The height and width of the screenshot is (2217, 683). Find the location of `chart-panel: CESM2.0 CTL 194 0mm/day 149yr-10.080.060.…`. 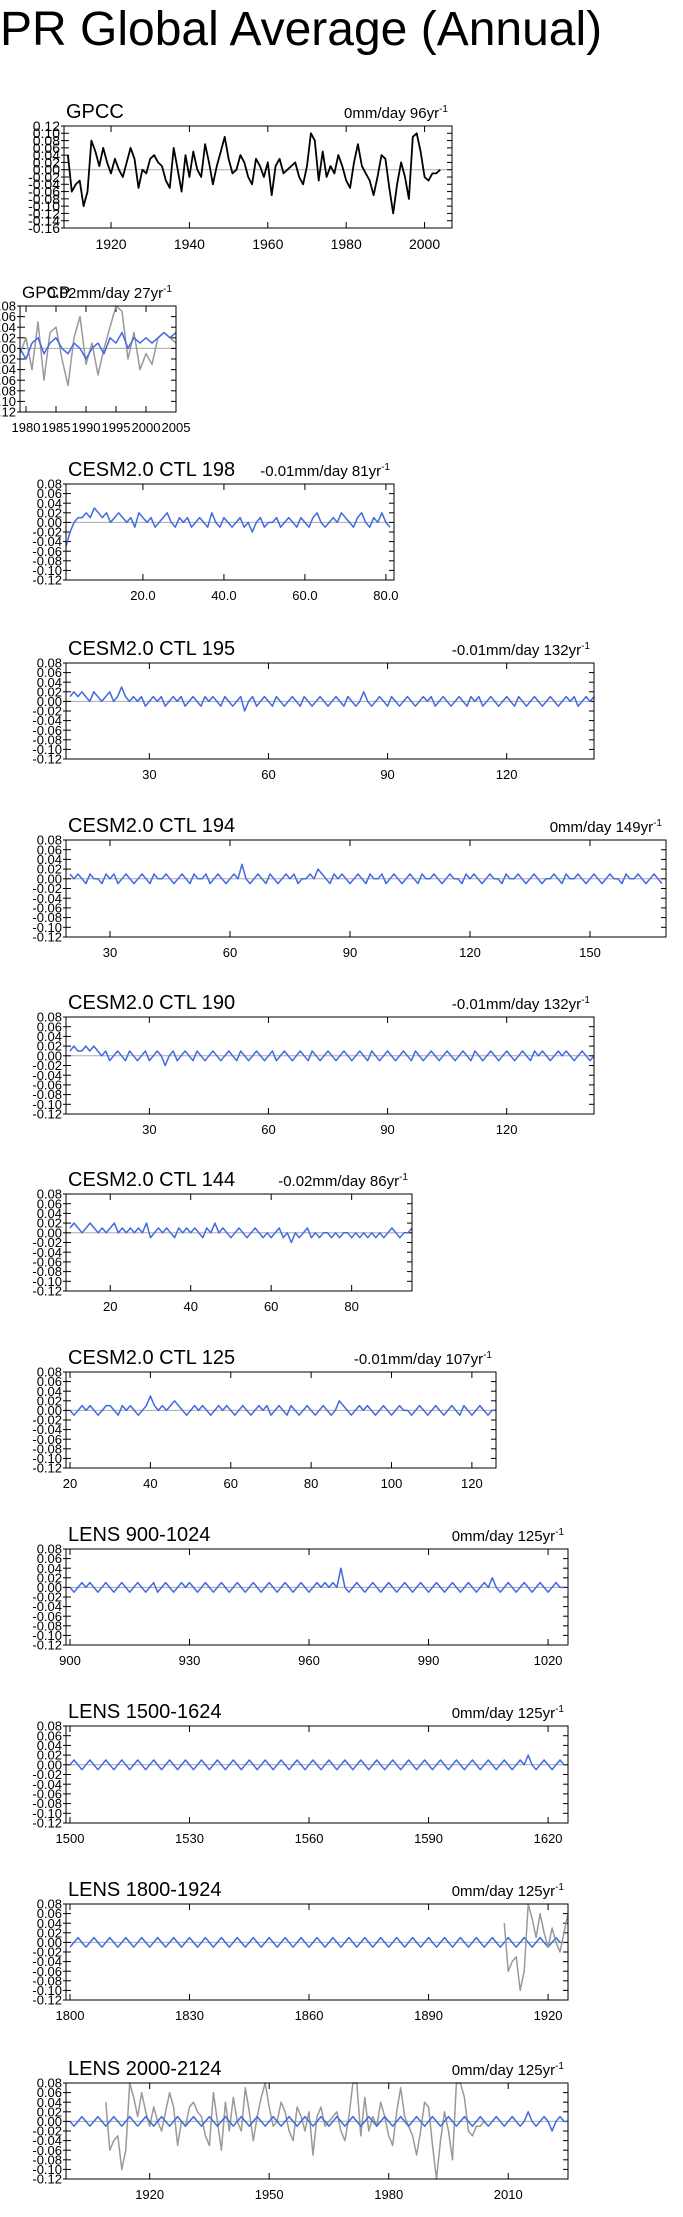

chart-panel: CESM2.0 CTL 194 0mm/day 149yr-10.080.060.… is located at coordinates (349, 887).